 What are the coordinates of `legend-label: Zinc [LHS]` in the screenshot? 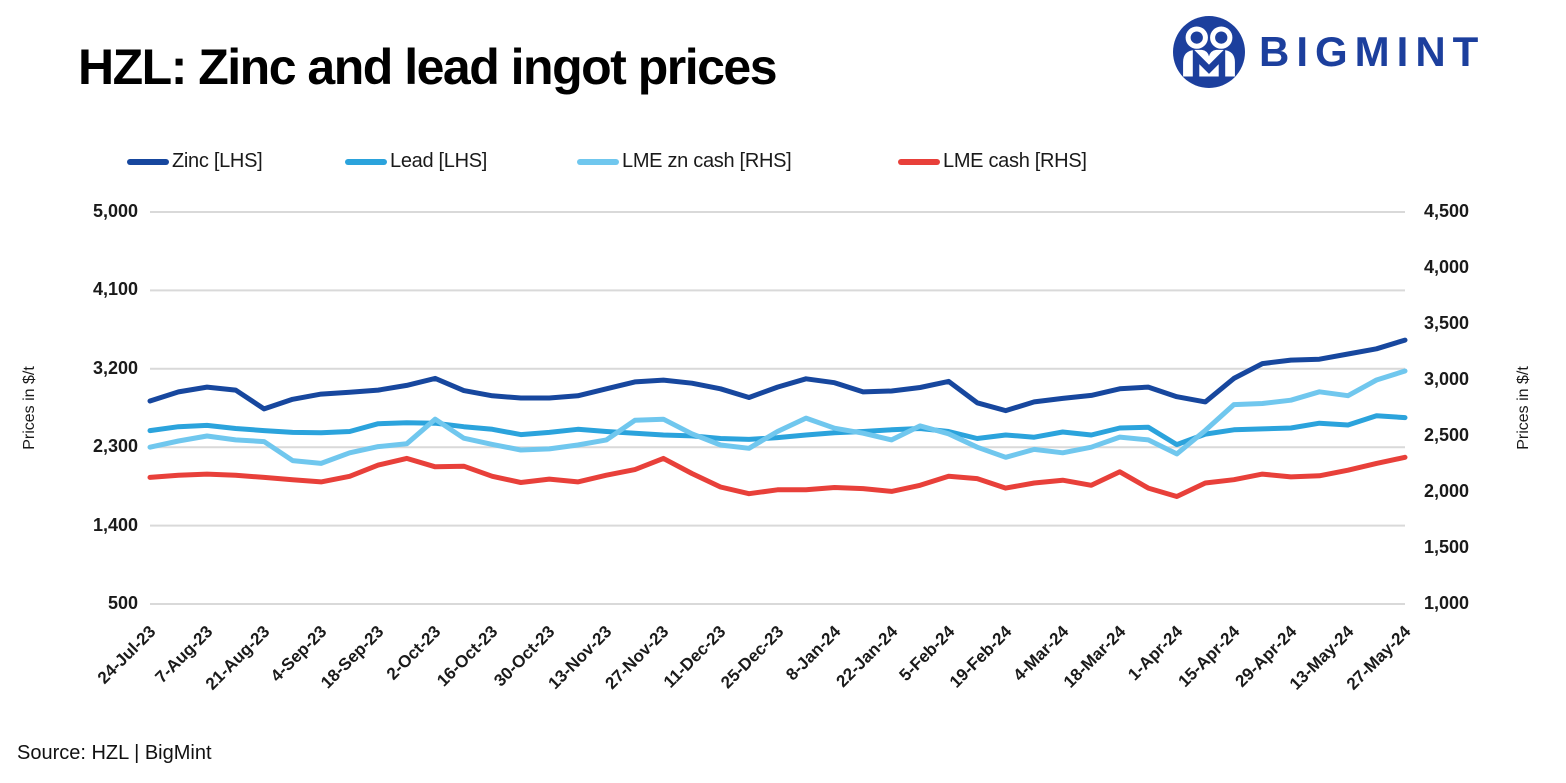 It's located at (217, 161).